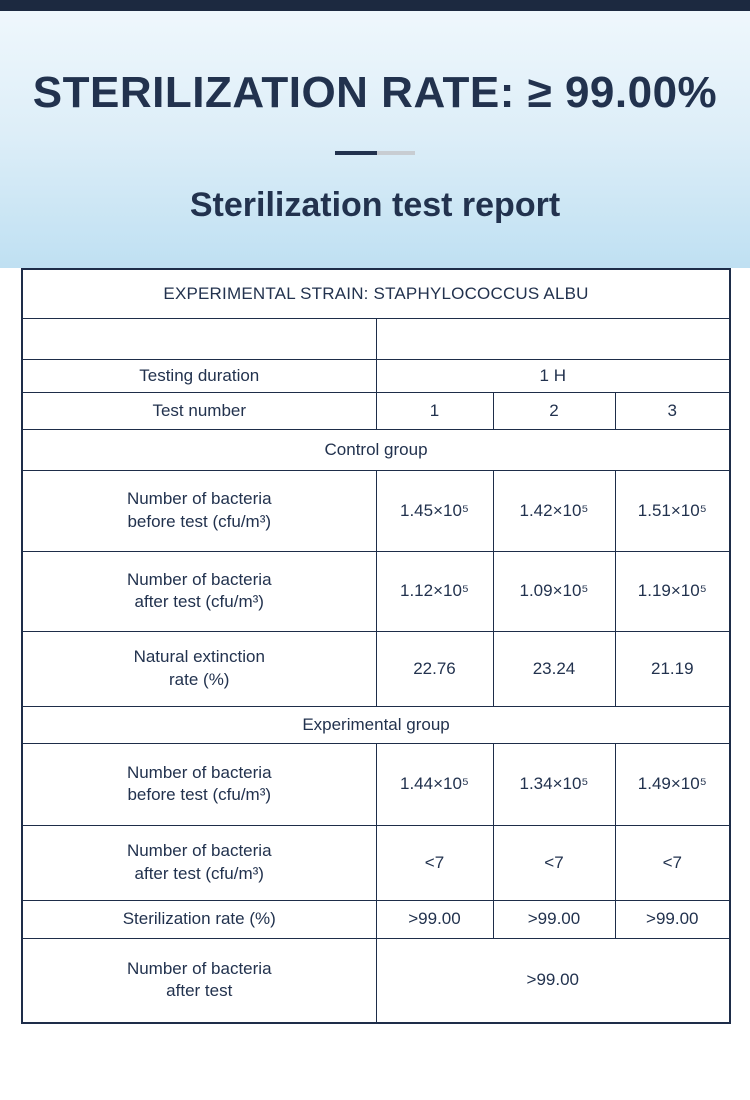 This screenshot has height=1100, width=750. What do you see at coordinates (434, 591) in the screenshot?
I see `control-after-value-1: 1.12×10⁵` at bounding box center [434, 591].